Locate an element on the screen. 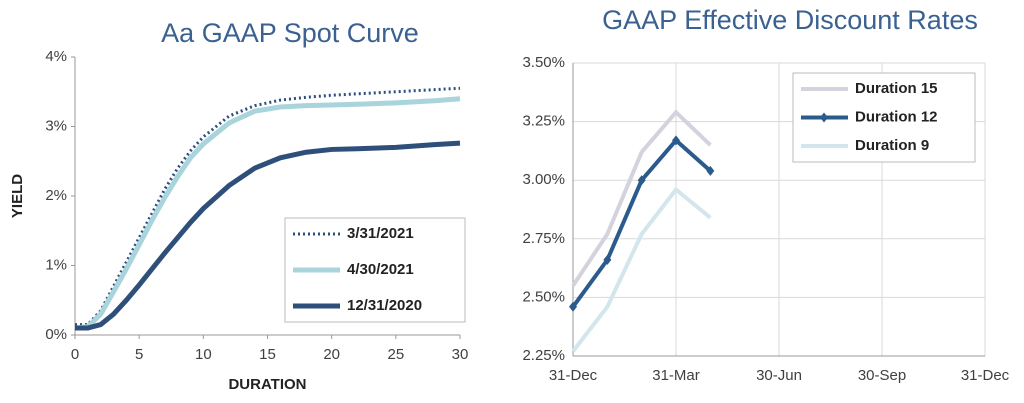 This screenshot has width=1024, height=403. x-tick-label: 25 is located at coordinates (395, 354).